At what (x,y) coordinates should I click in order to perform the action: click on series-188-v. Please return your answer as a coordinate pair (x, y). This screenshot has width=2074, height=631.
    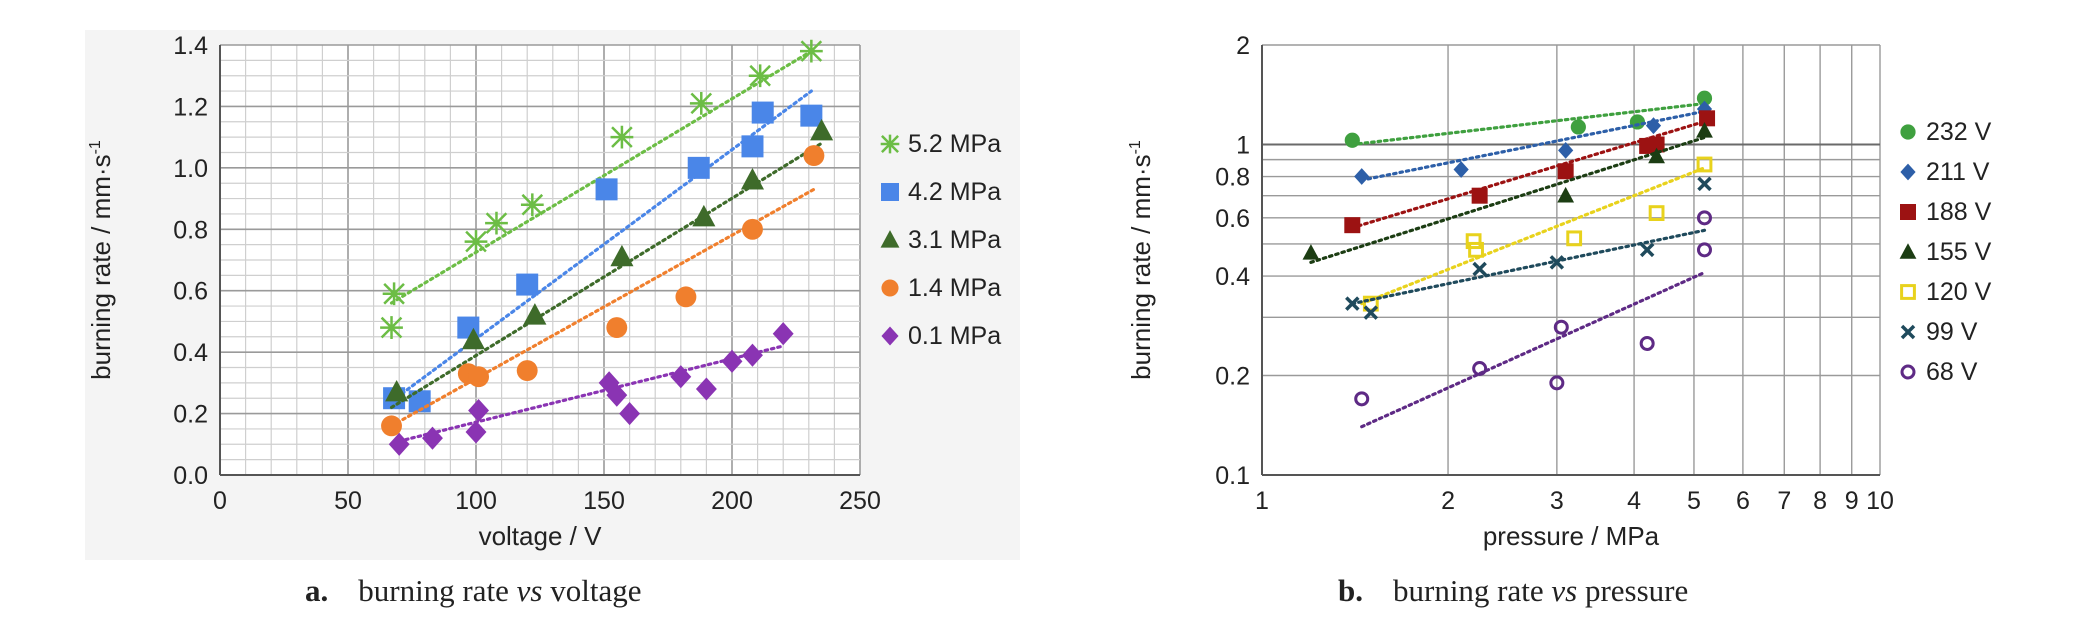
    Looking at the image, I should click on (1530, 172).